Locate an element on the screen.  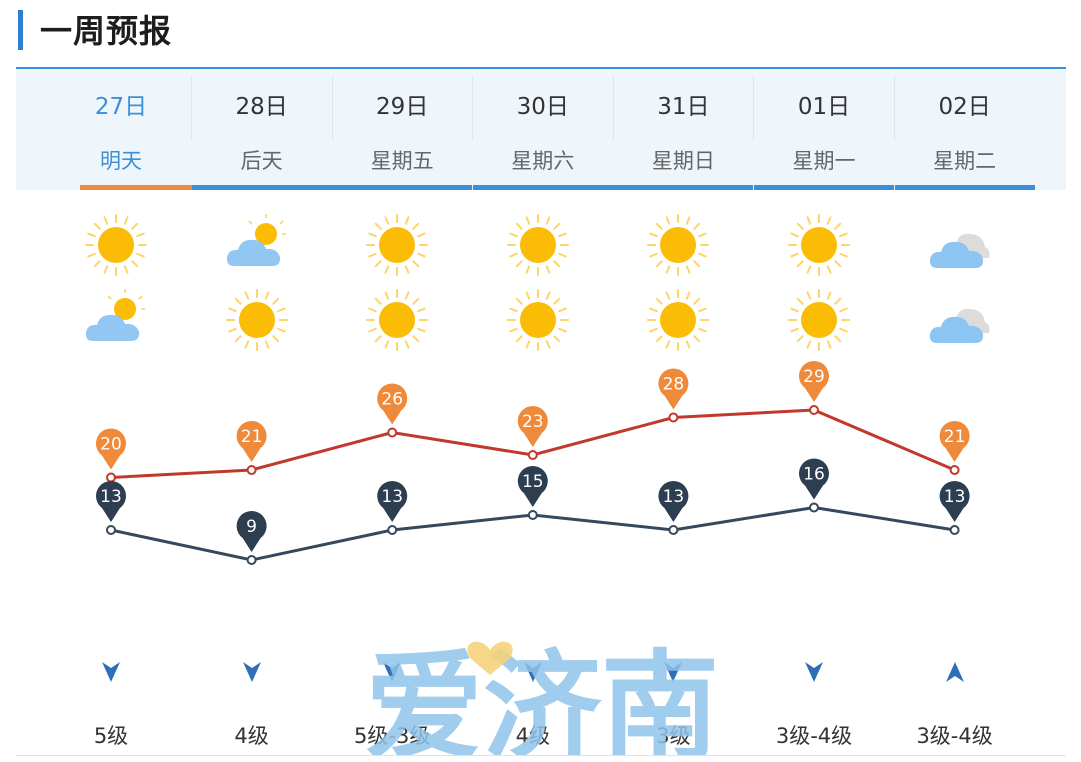
day-weekday: 星期二 is located at coordinates (965, 161).